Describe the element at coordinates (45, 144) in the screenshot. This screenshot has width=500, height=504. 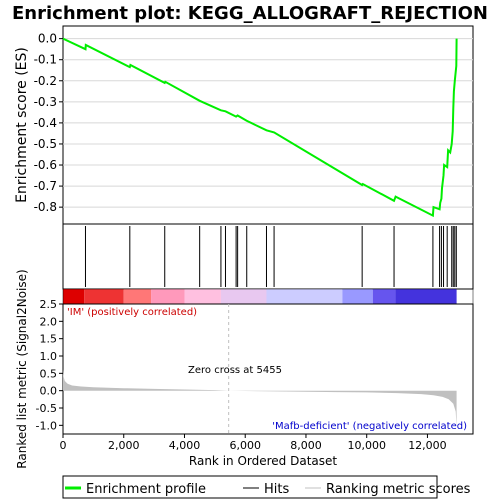
I see `es-y-tick-label: -0.5` at that location.